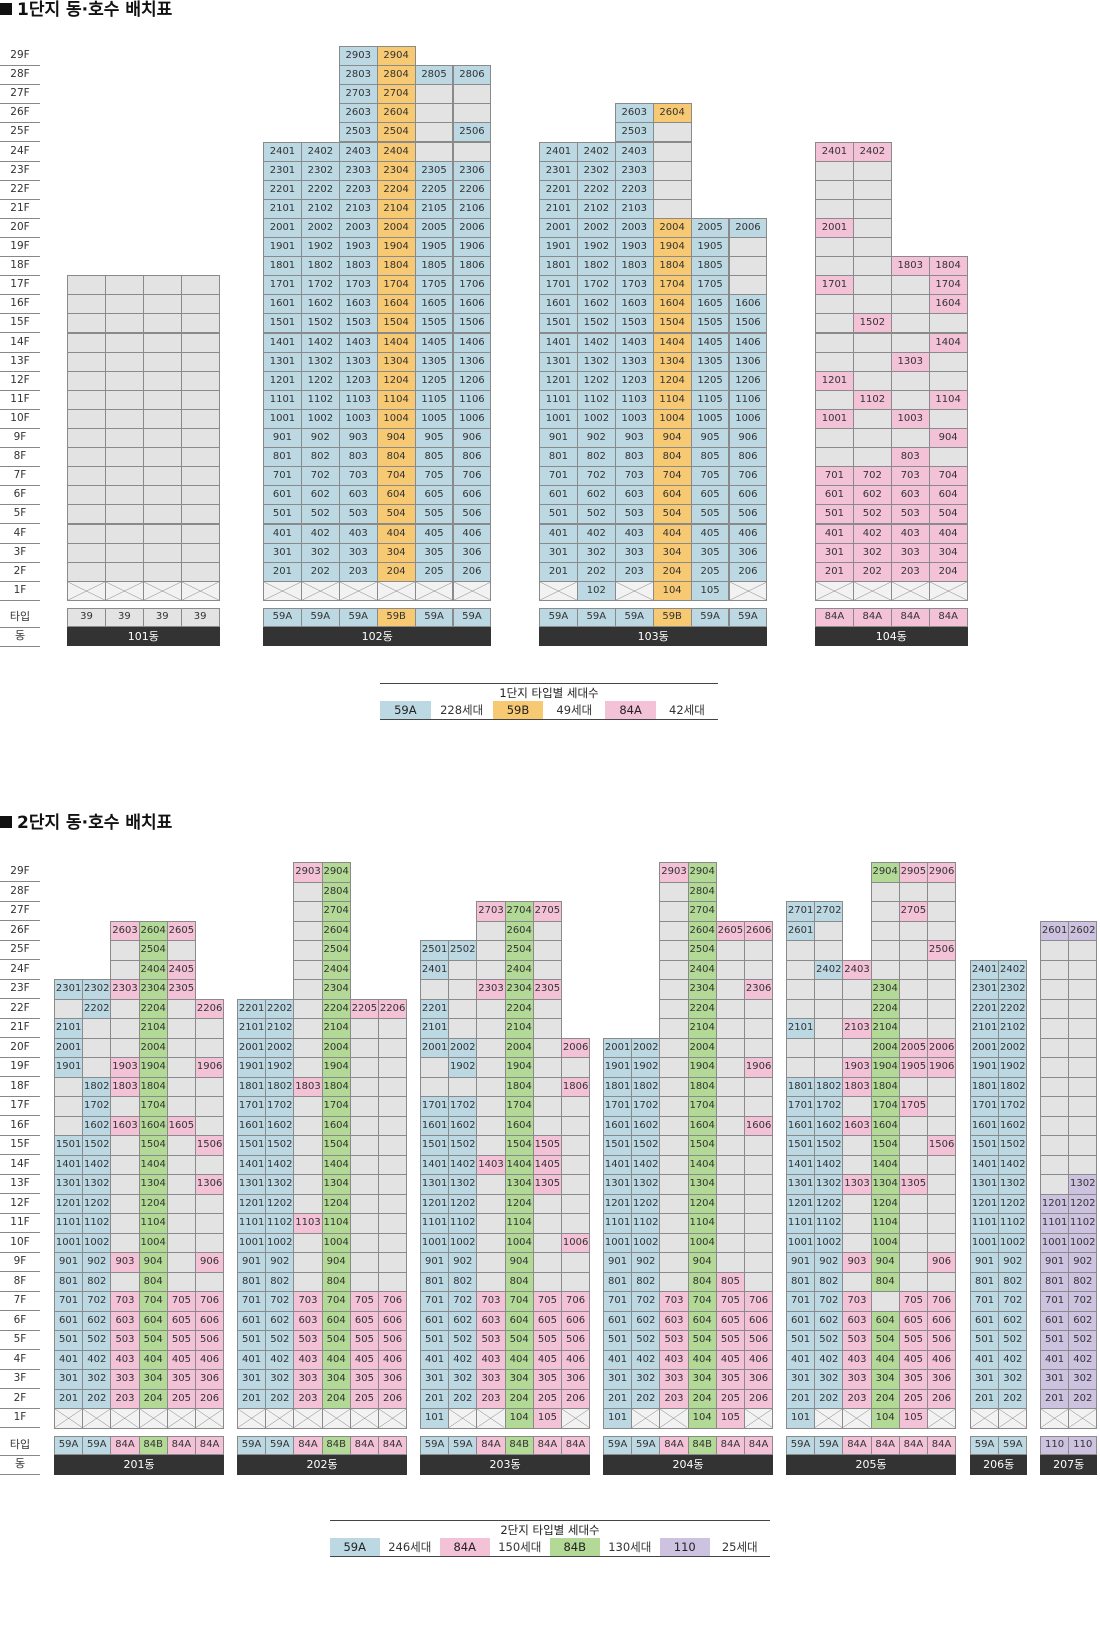 Image resolution: width=1100 pixels, height=1641 pixels. What do you see at coordinates (463, 1047) in the screenshot?
I see `unit-cell: 2002` at bounding box center [463, 1047].